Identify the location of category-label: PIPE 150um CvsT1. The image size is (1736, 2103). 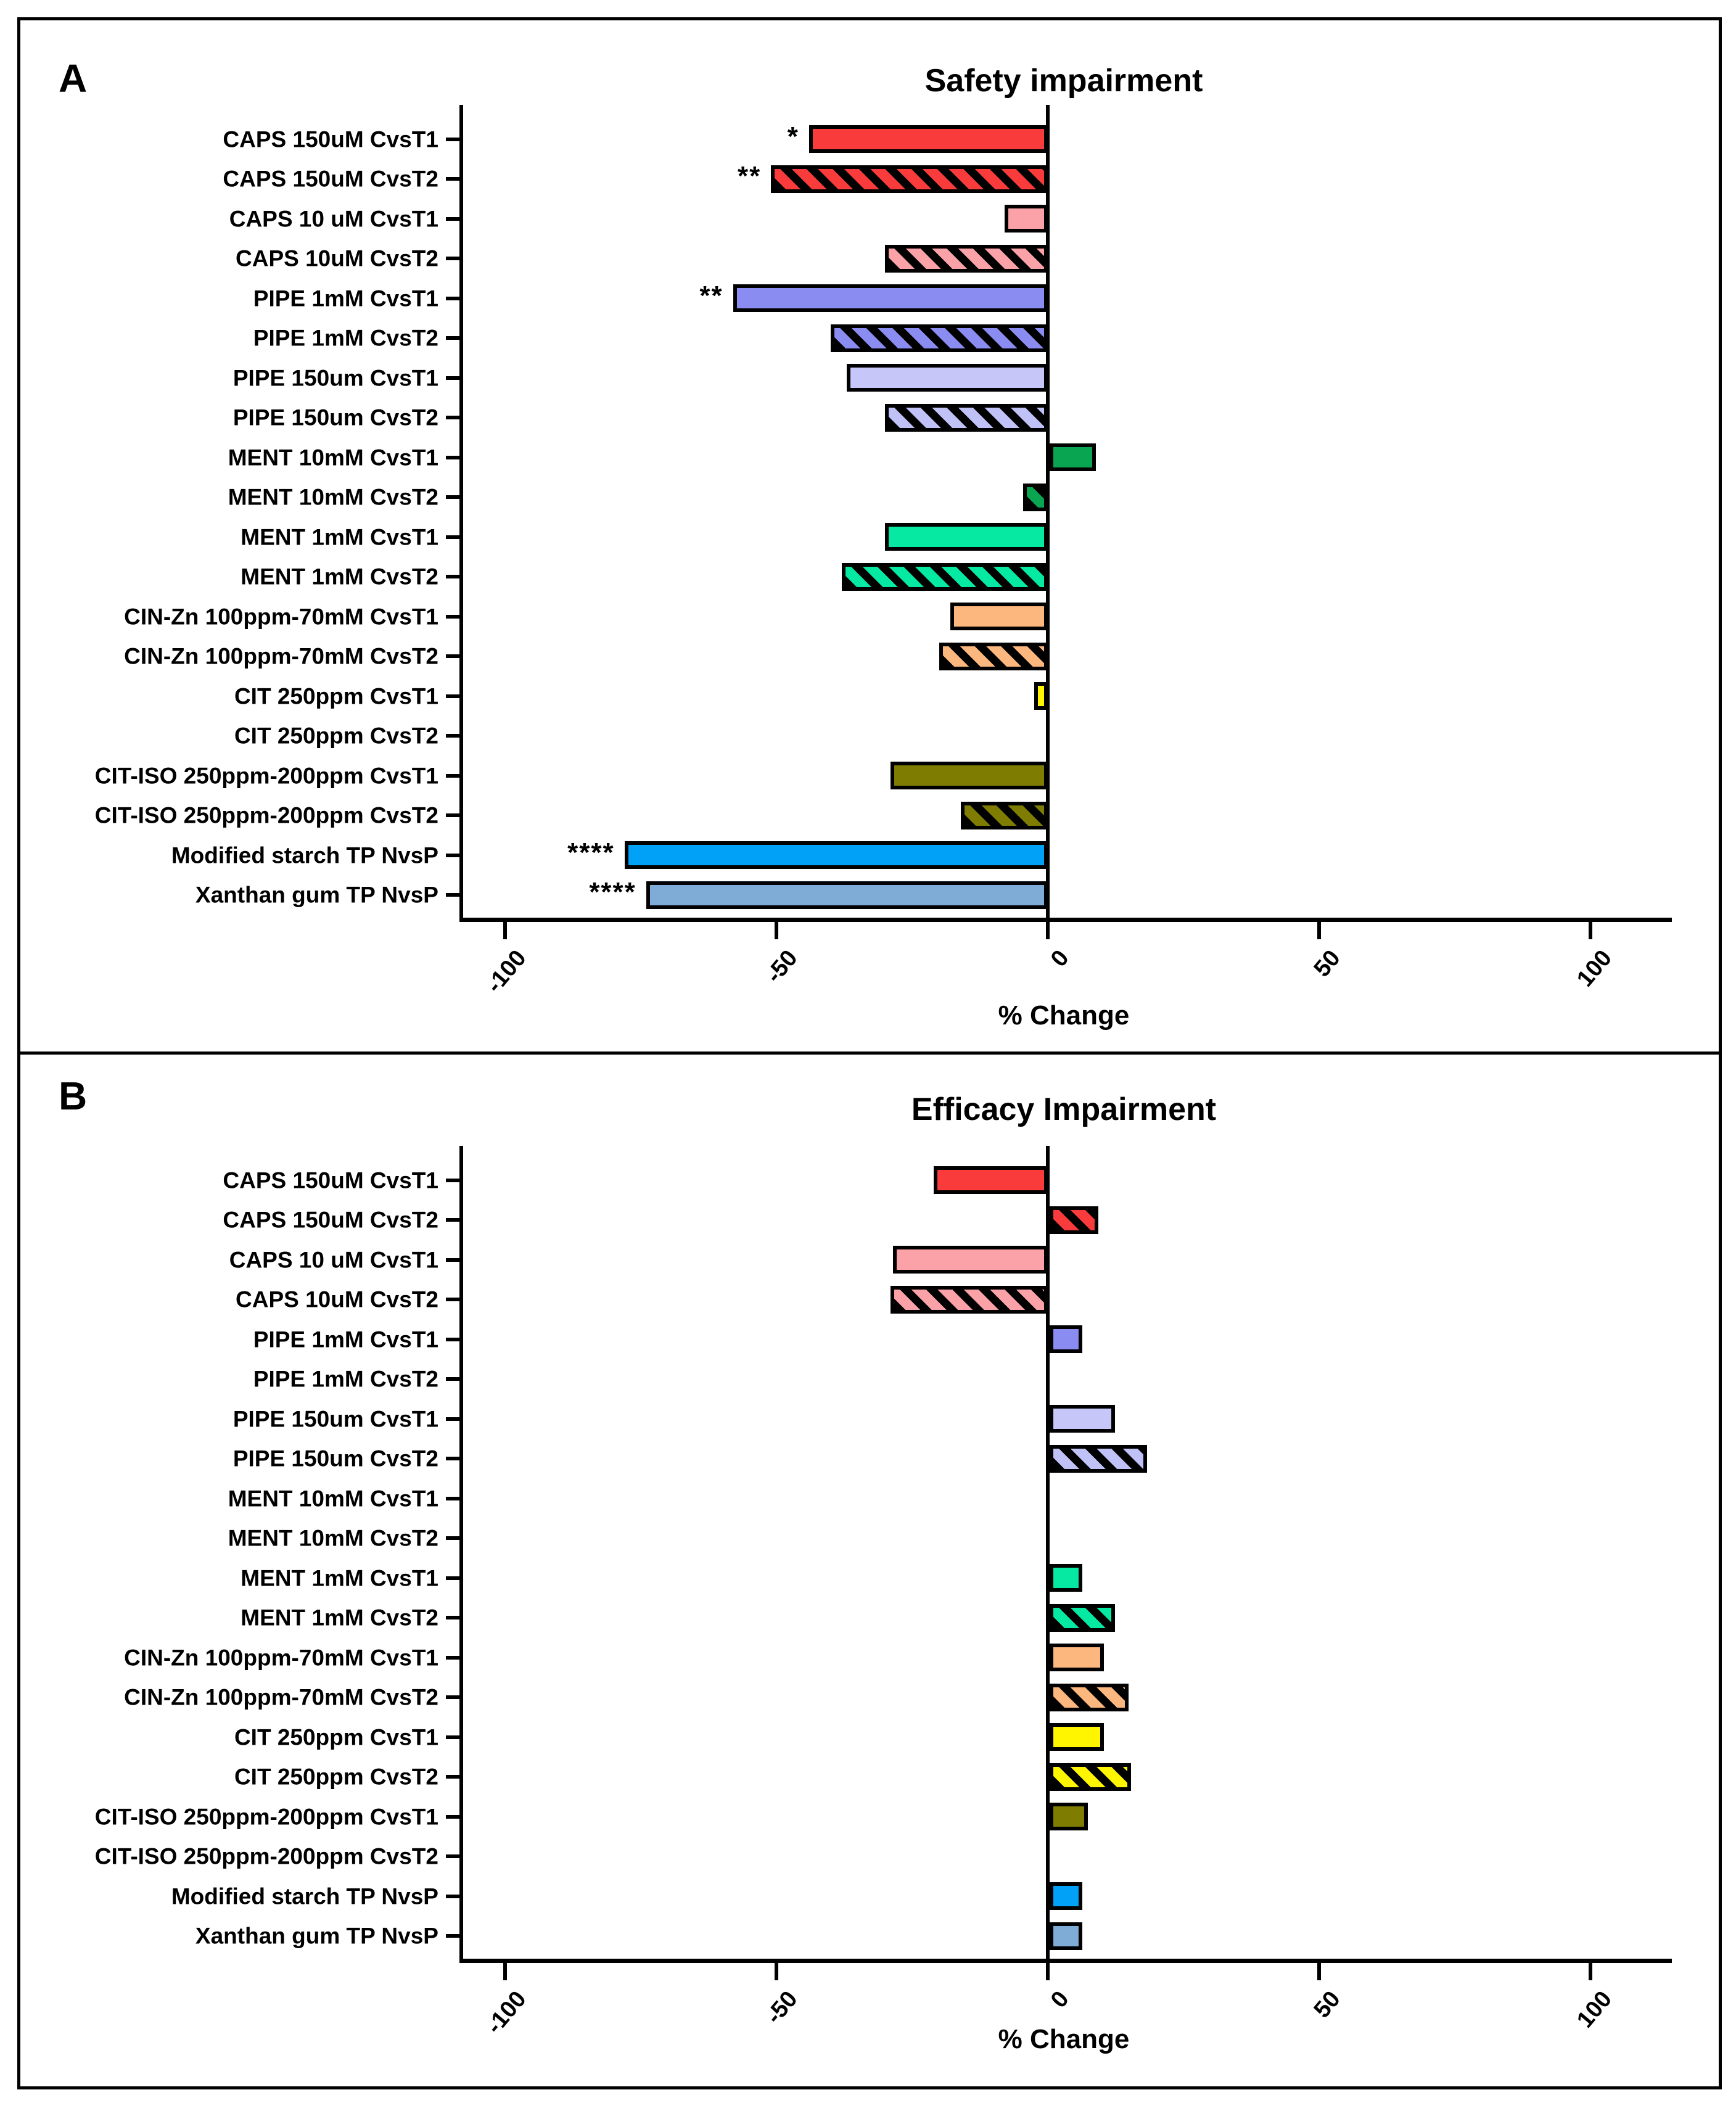
(335, 1418).